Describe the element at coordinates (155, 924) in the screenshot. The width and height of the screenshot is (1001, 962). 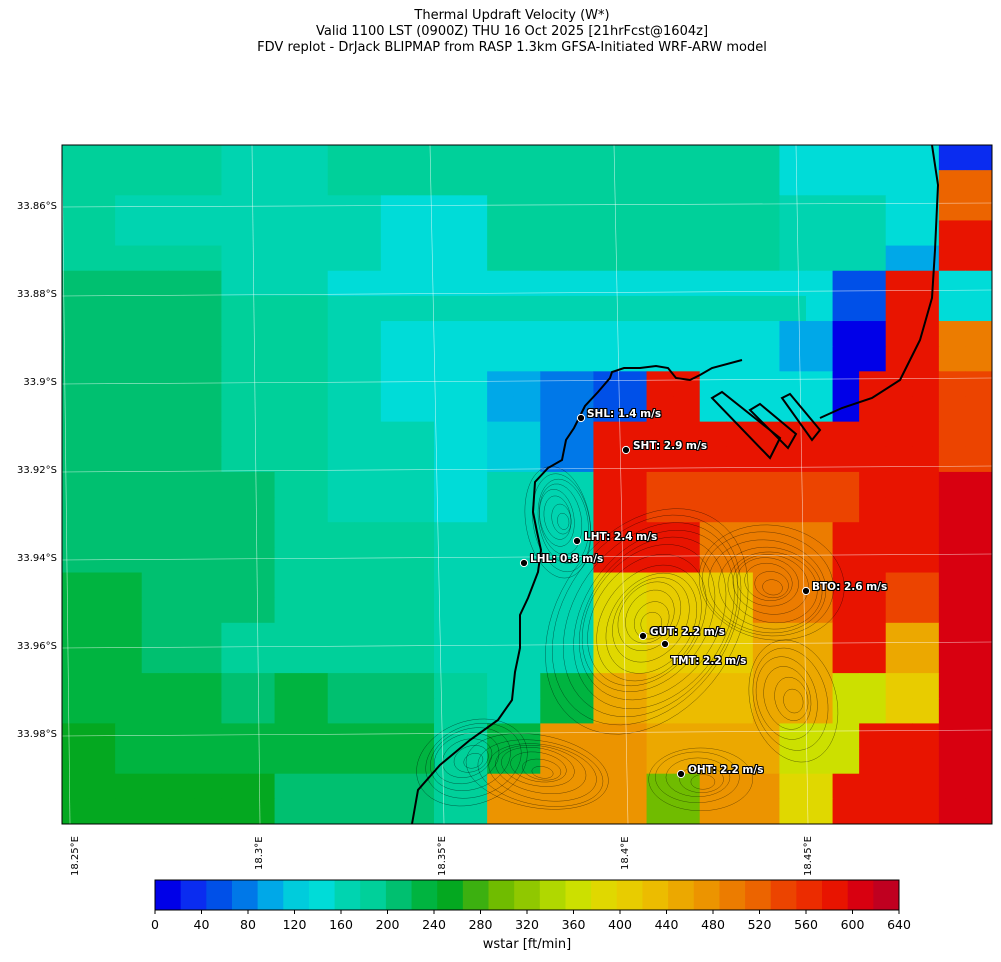
I see `colorbar-tick-label: 0` at that location.